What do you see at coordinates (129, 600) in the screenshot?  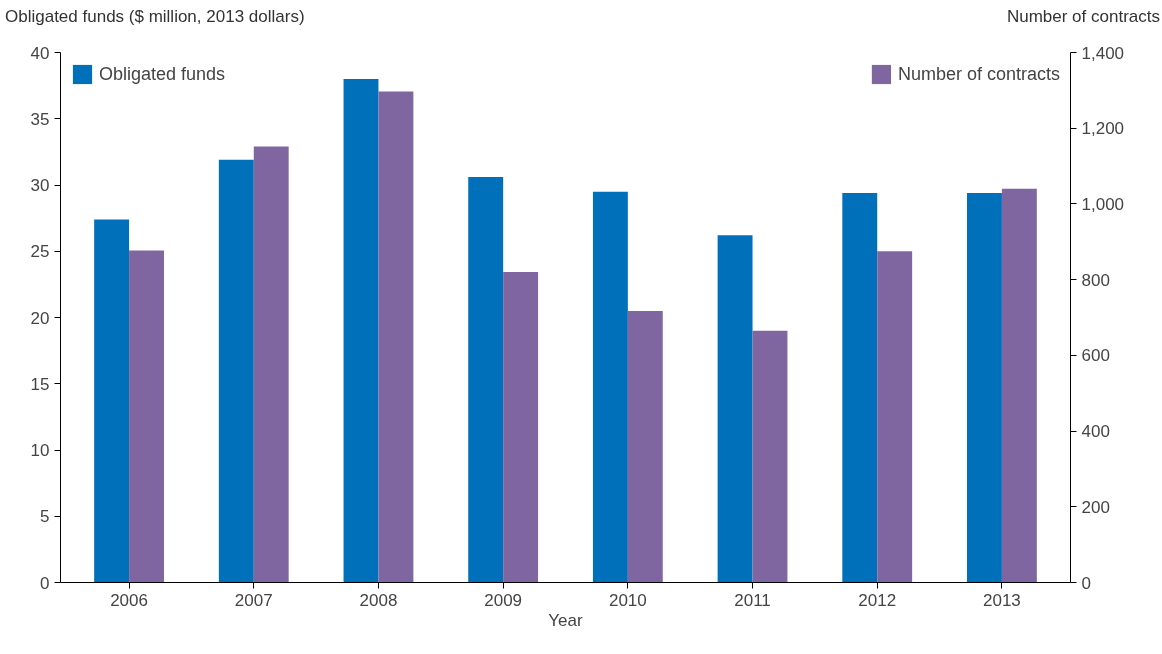 I see `x-tick-label: 2006` at bounding box center [129, 600].